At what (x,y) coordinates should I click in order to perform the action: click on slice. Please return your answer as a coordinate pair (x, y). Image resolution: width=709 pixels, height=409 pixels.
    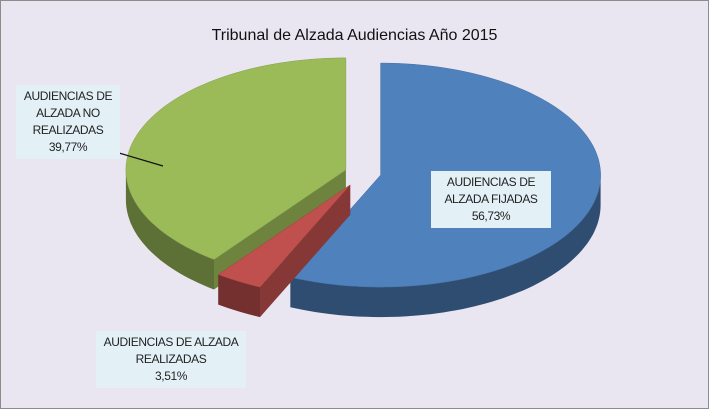
    Looking at the image, I should click on (284, 251).